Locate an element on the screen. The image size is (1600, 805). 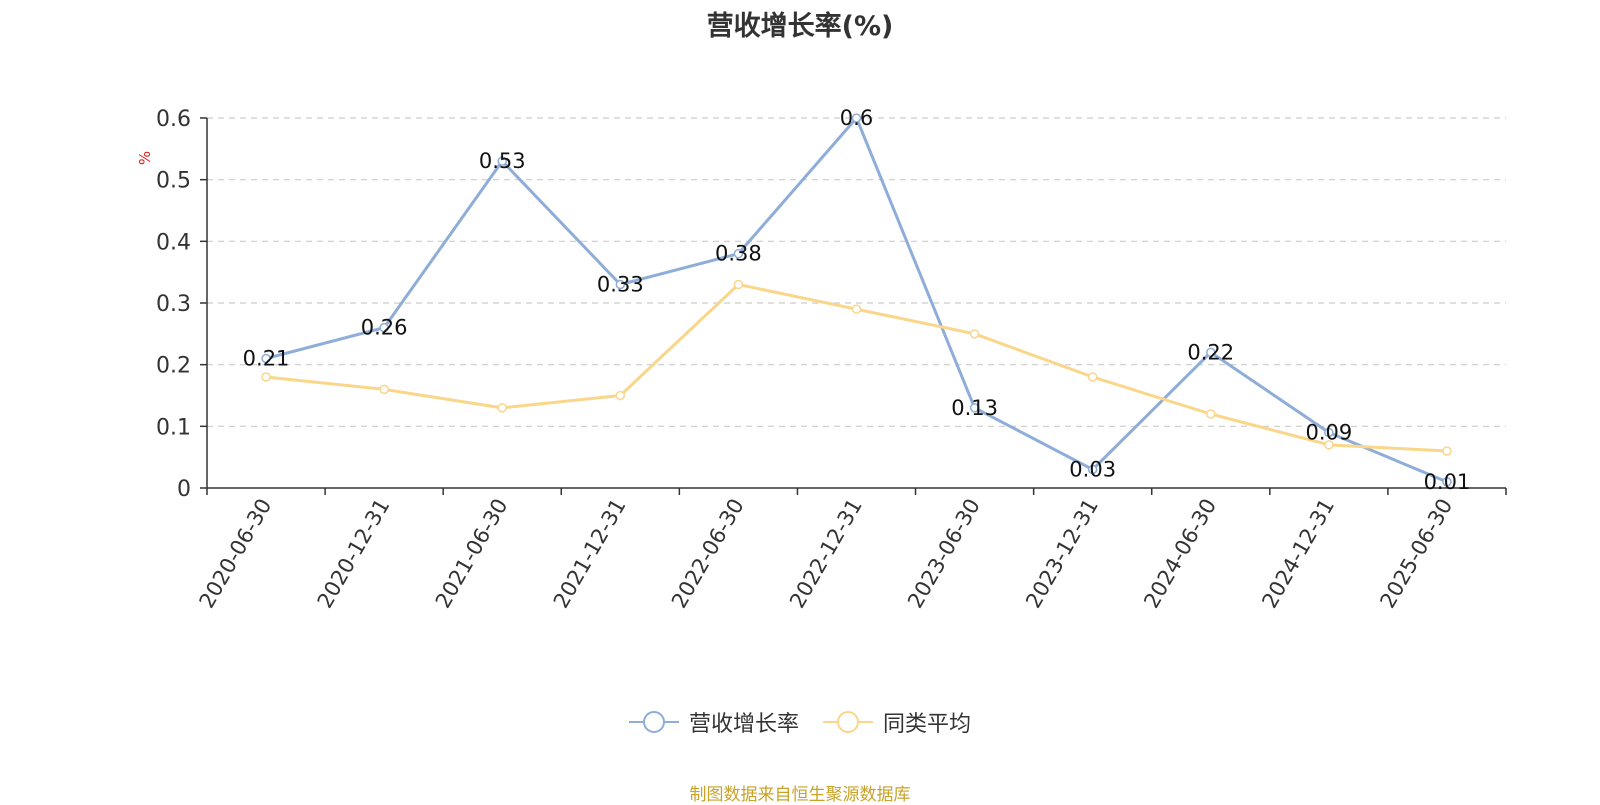
data-label: 0.01 is located at coordinates (1447, 482).